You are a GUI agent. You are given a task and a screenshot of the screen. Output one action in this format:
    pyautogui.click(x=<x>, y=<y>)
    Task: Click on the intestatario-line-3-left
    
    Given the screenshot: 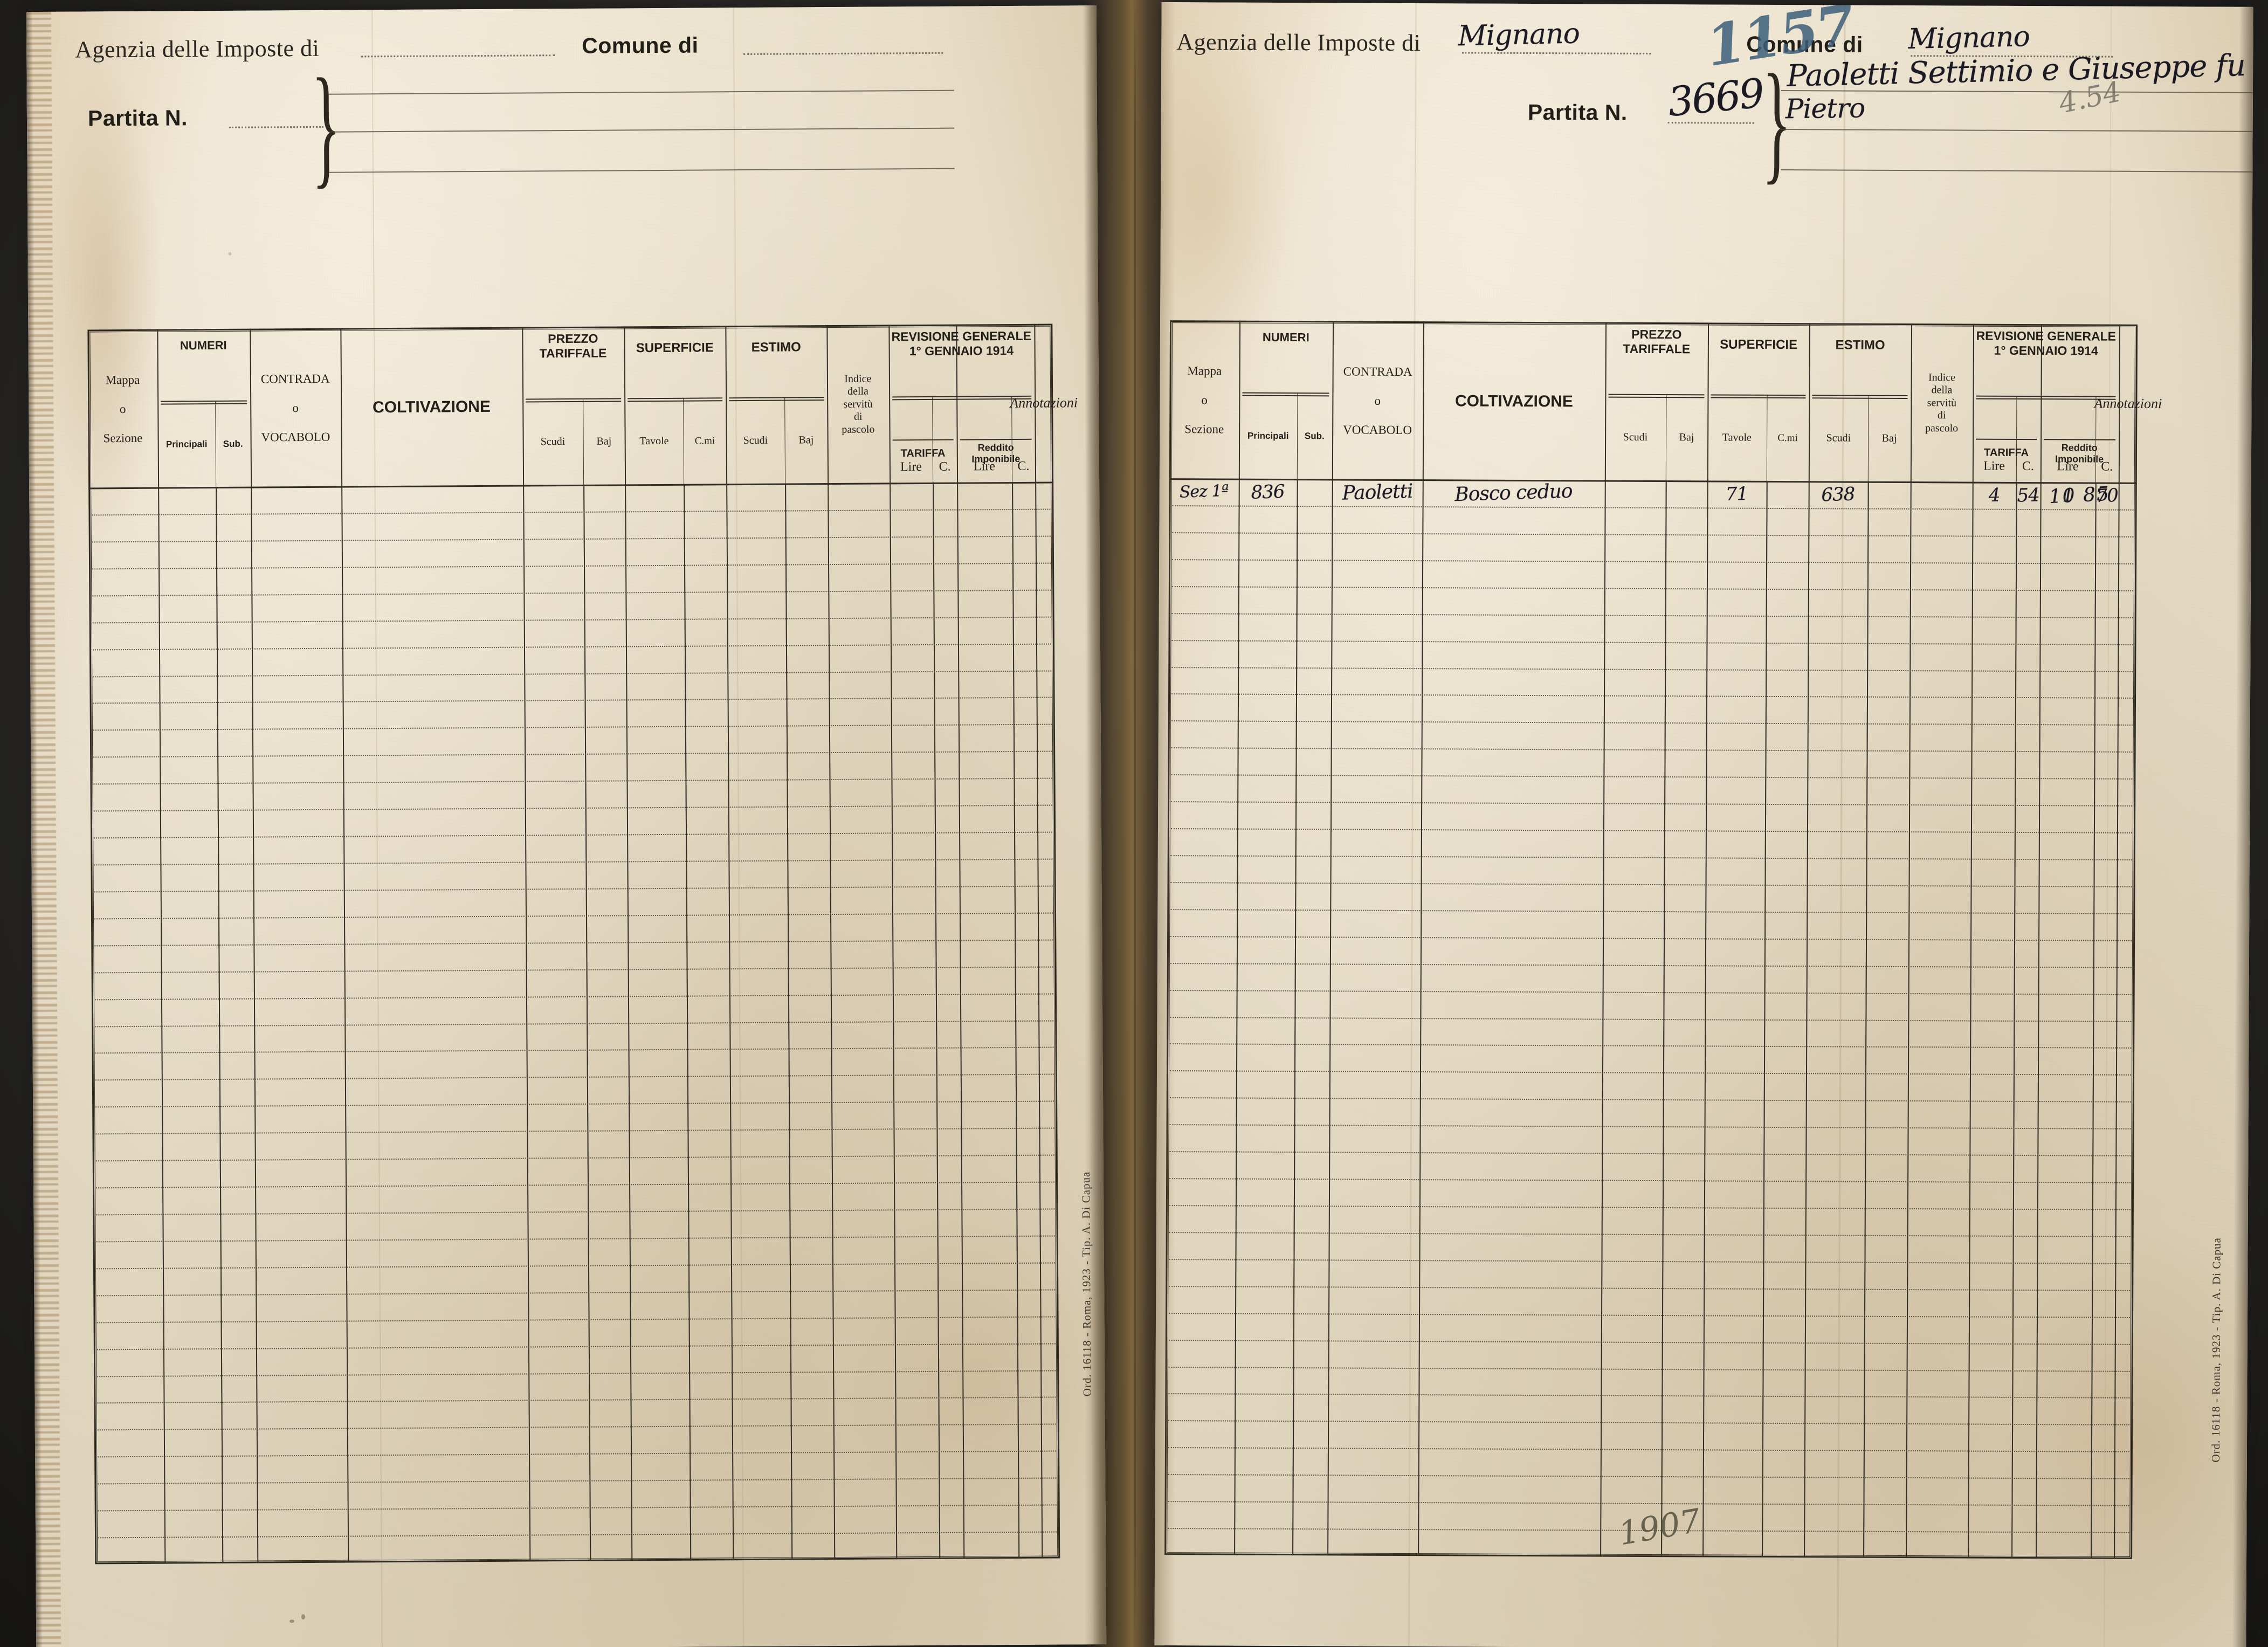 What is the action you would take?
    pyautogui.click(x=642, y=170)
    